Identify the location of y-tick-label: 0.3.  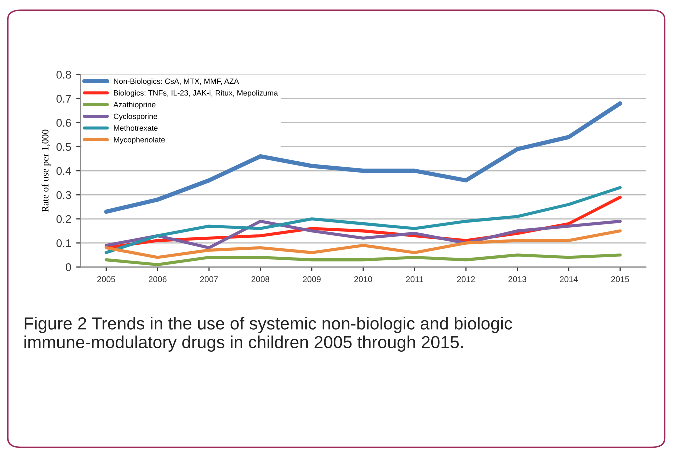
(64, 195).